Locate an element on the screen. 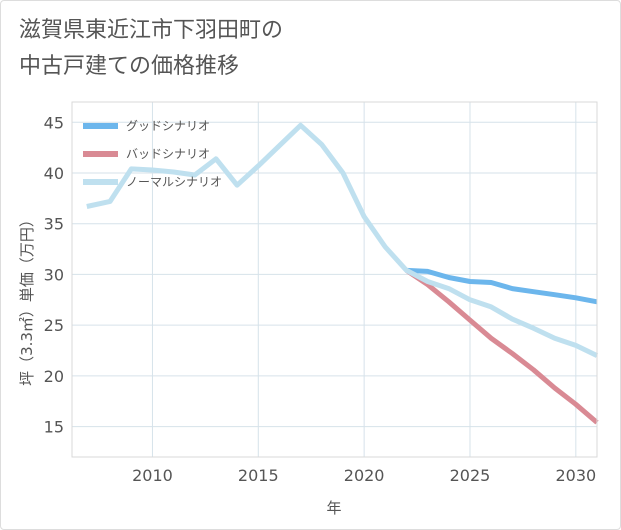 This screenshot has width=621, height=530. y-tick-label: 45 is located at coordinates (54, 122).